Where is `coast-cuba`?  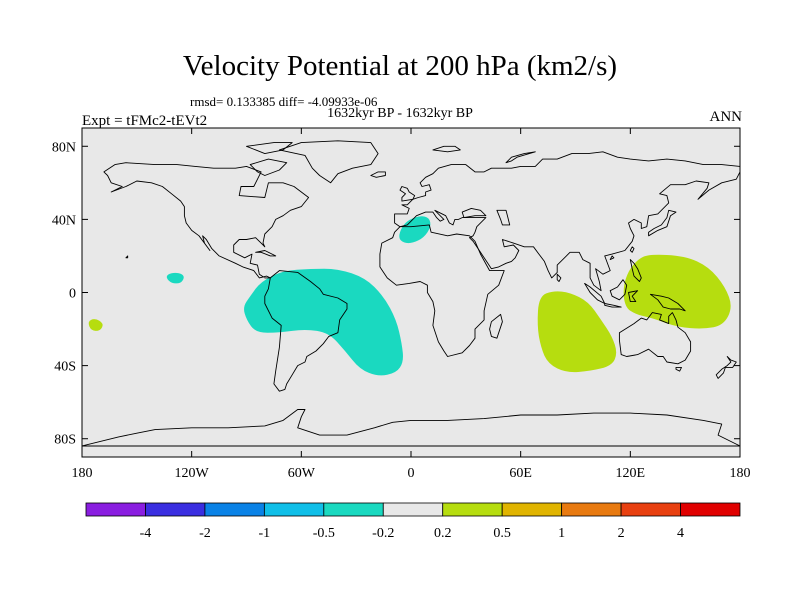 coast-cuba is located at coordinates (266, 253).